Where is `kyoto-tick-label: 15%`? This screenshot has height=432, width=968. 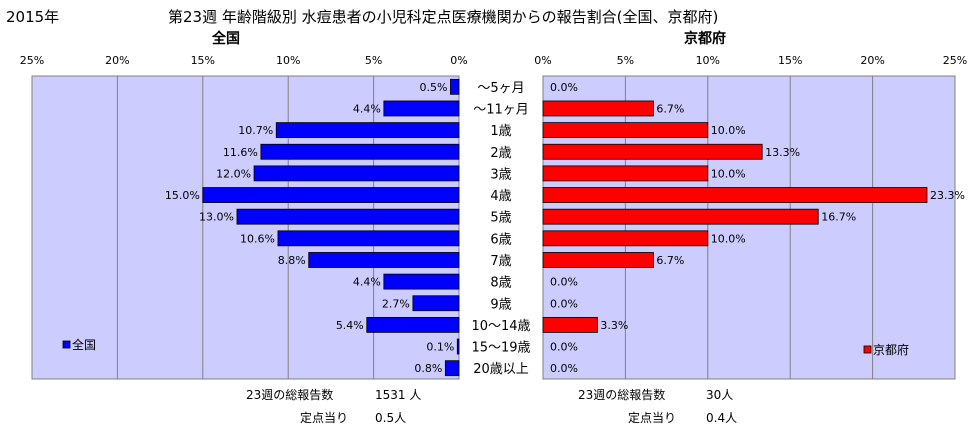
kyoto-tick-label: 15% is located at coordinates (790, 60).